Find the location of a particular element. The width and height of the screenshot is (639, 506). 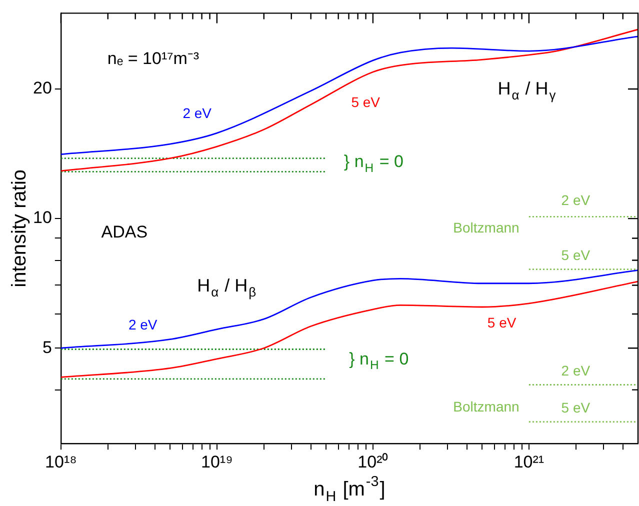

x-tick-label: 10²¹ is located at coordinates (529, 462).